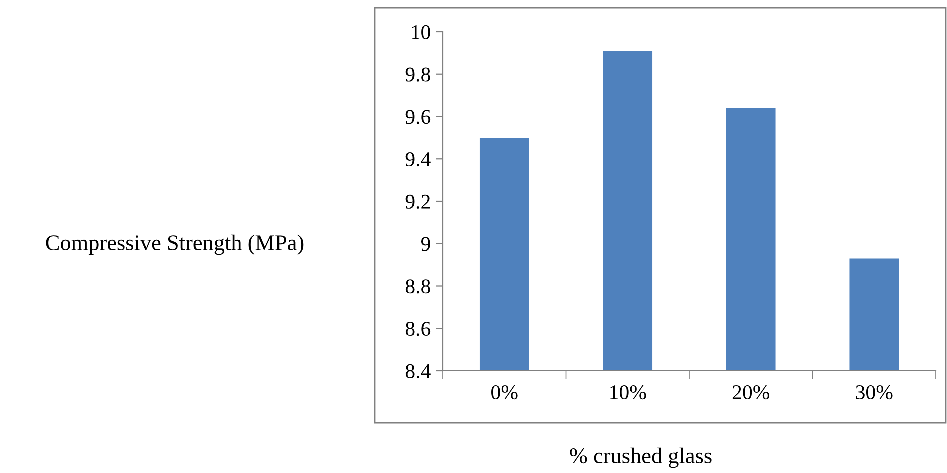 This screenshot has width=947, height=473. What do you see at coordinates (418, 202) in the screenshot?
I see `y-tick-label: 9.2` at bounding box center [418, 202].